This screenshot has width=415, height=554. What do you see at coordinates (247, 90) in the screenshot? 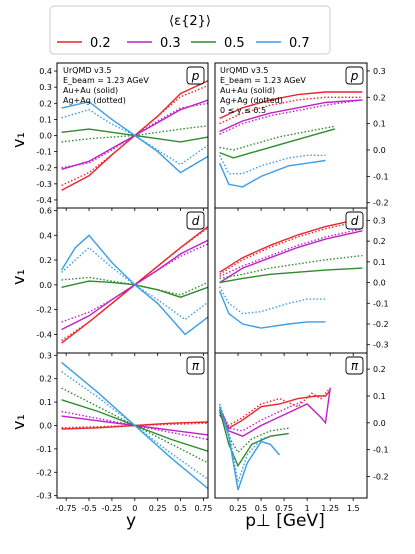
I see `info-right-line-2: Au+Au (solid)` at bounding box center [247, 90].